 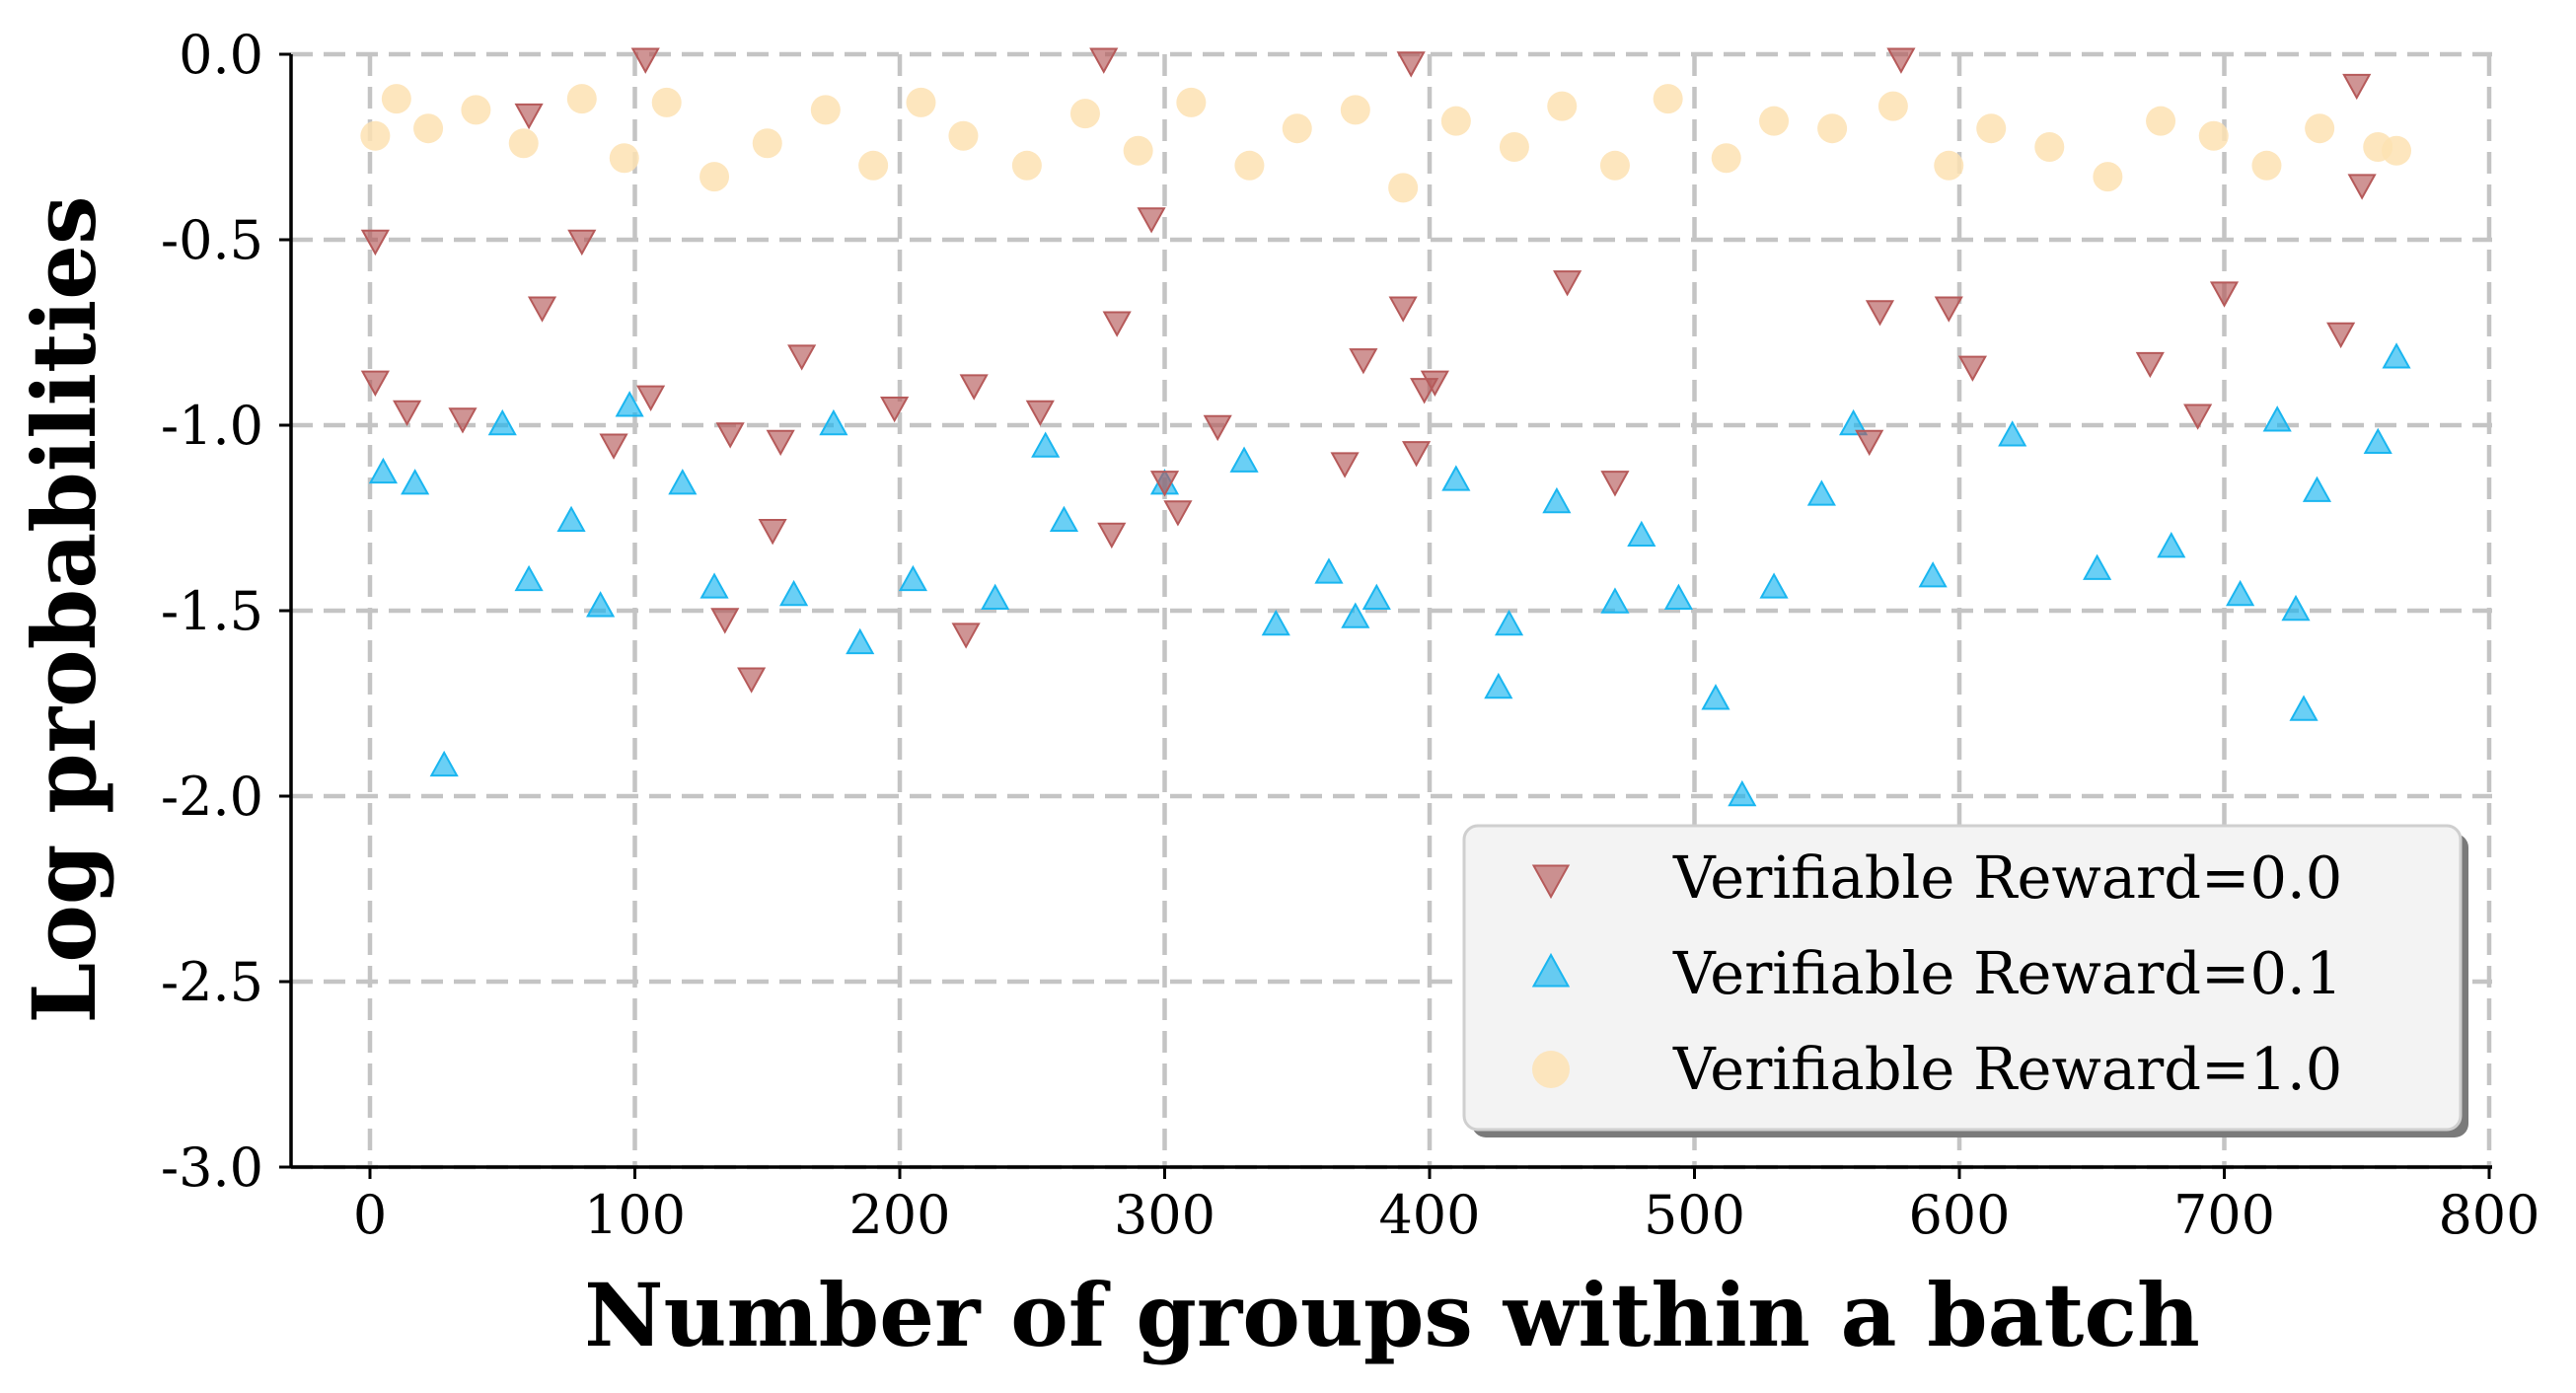 What do you see at coordinates (212, 797) in the screenshot?
I see `y-tick-label: -2.0` at bounding box center [212, 797].